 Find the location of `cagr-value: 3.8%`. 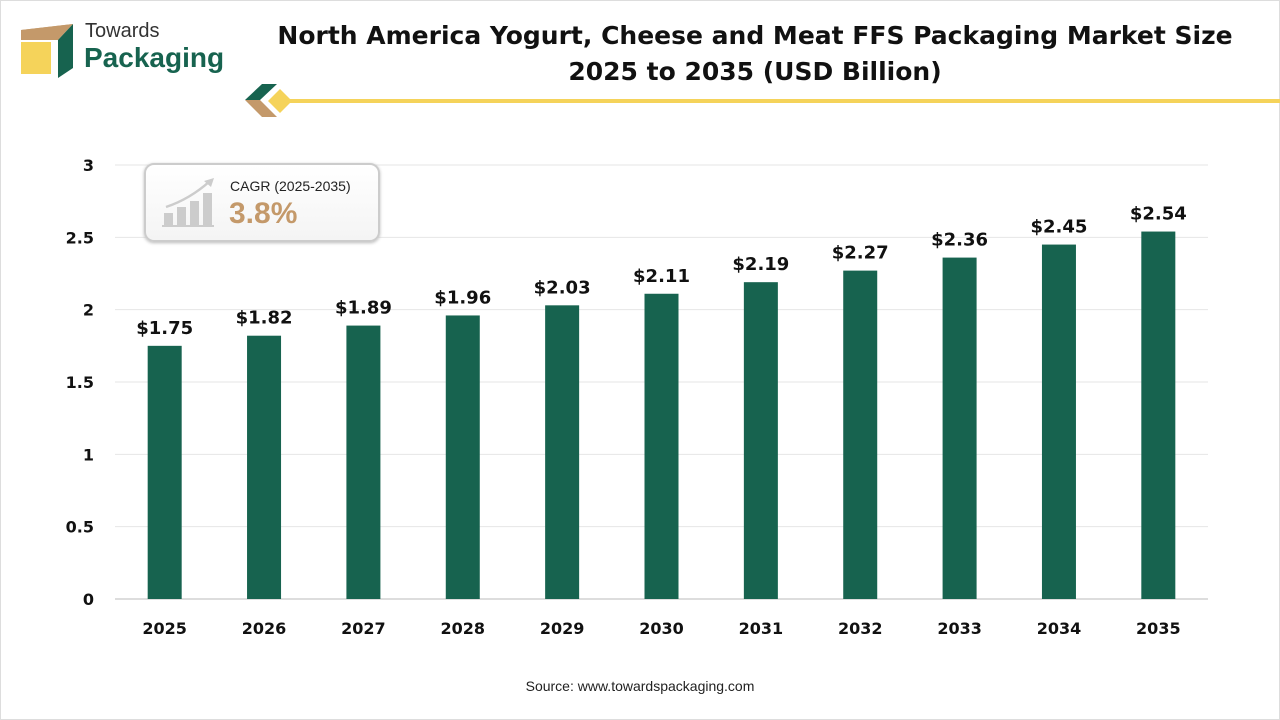

cagr-value: 3.8% is located at coordinates (263, 213).